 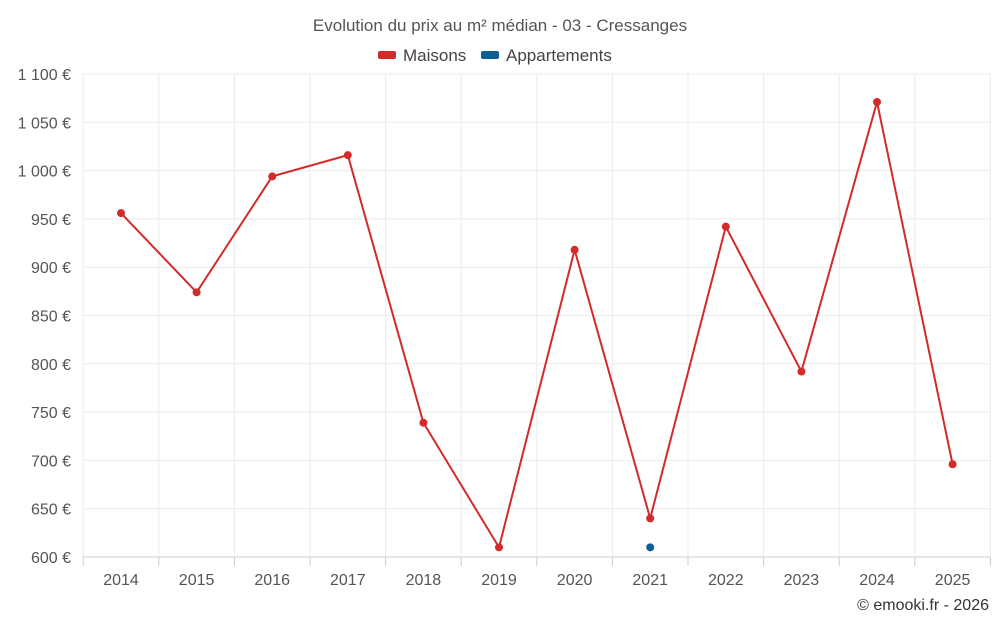 I want to click on legend-label-appartements: Appartements, so click(x=559, y=55).